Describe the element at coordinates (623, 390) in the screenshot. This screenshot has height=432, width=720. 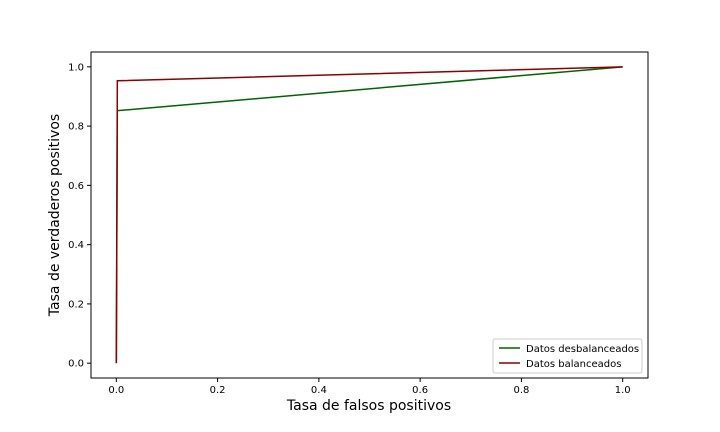
I see `x-tick-label: 1.0` at that location.